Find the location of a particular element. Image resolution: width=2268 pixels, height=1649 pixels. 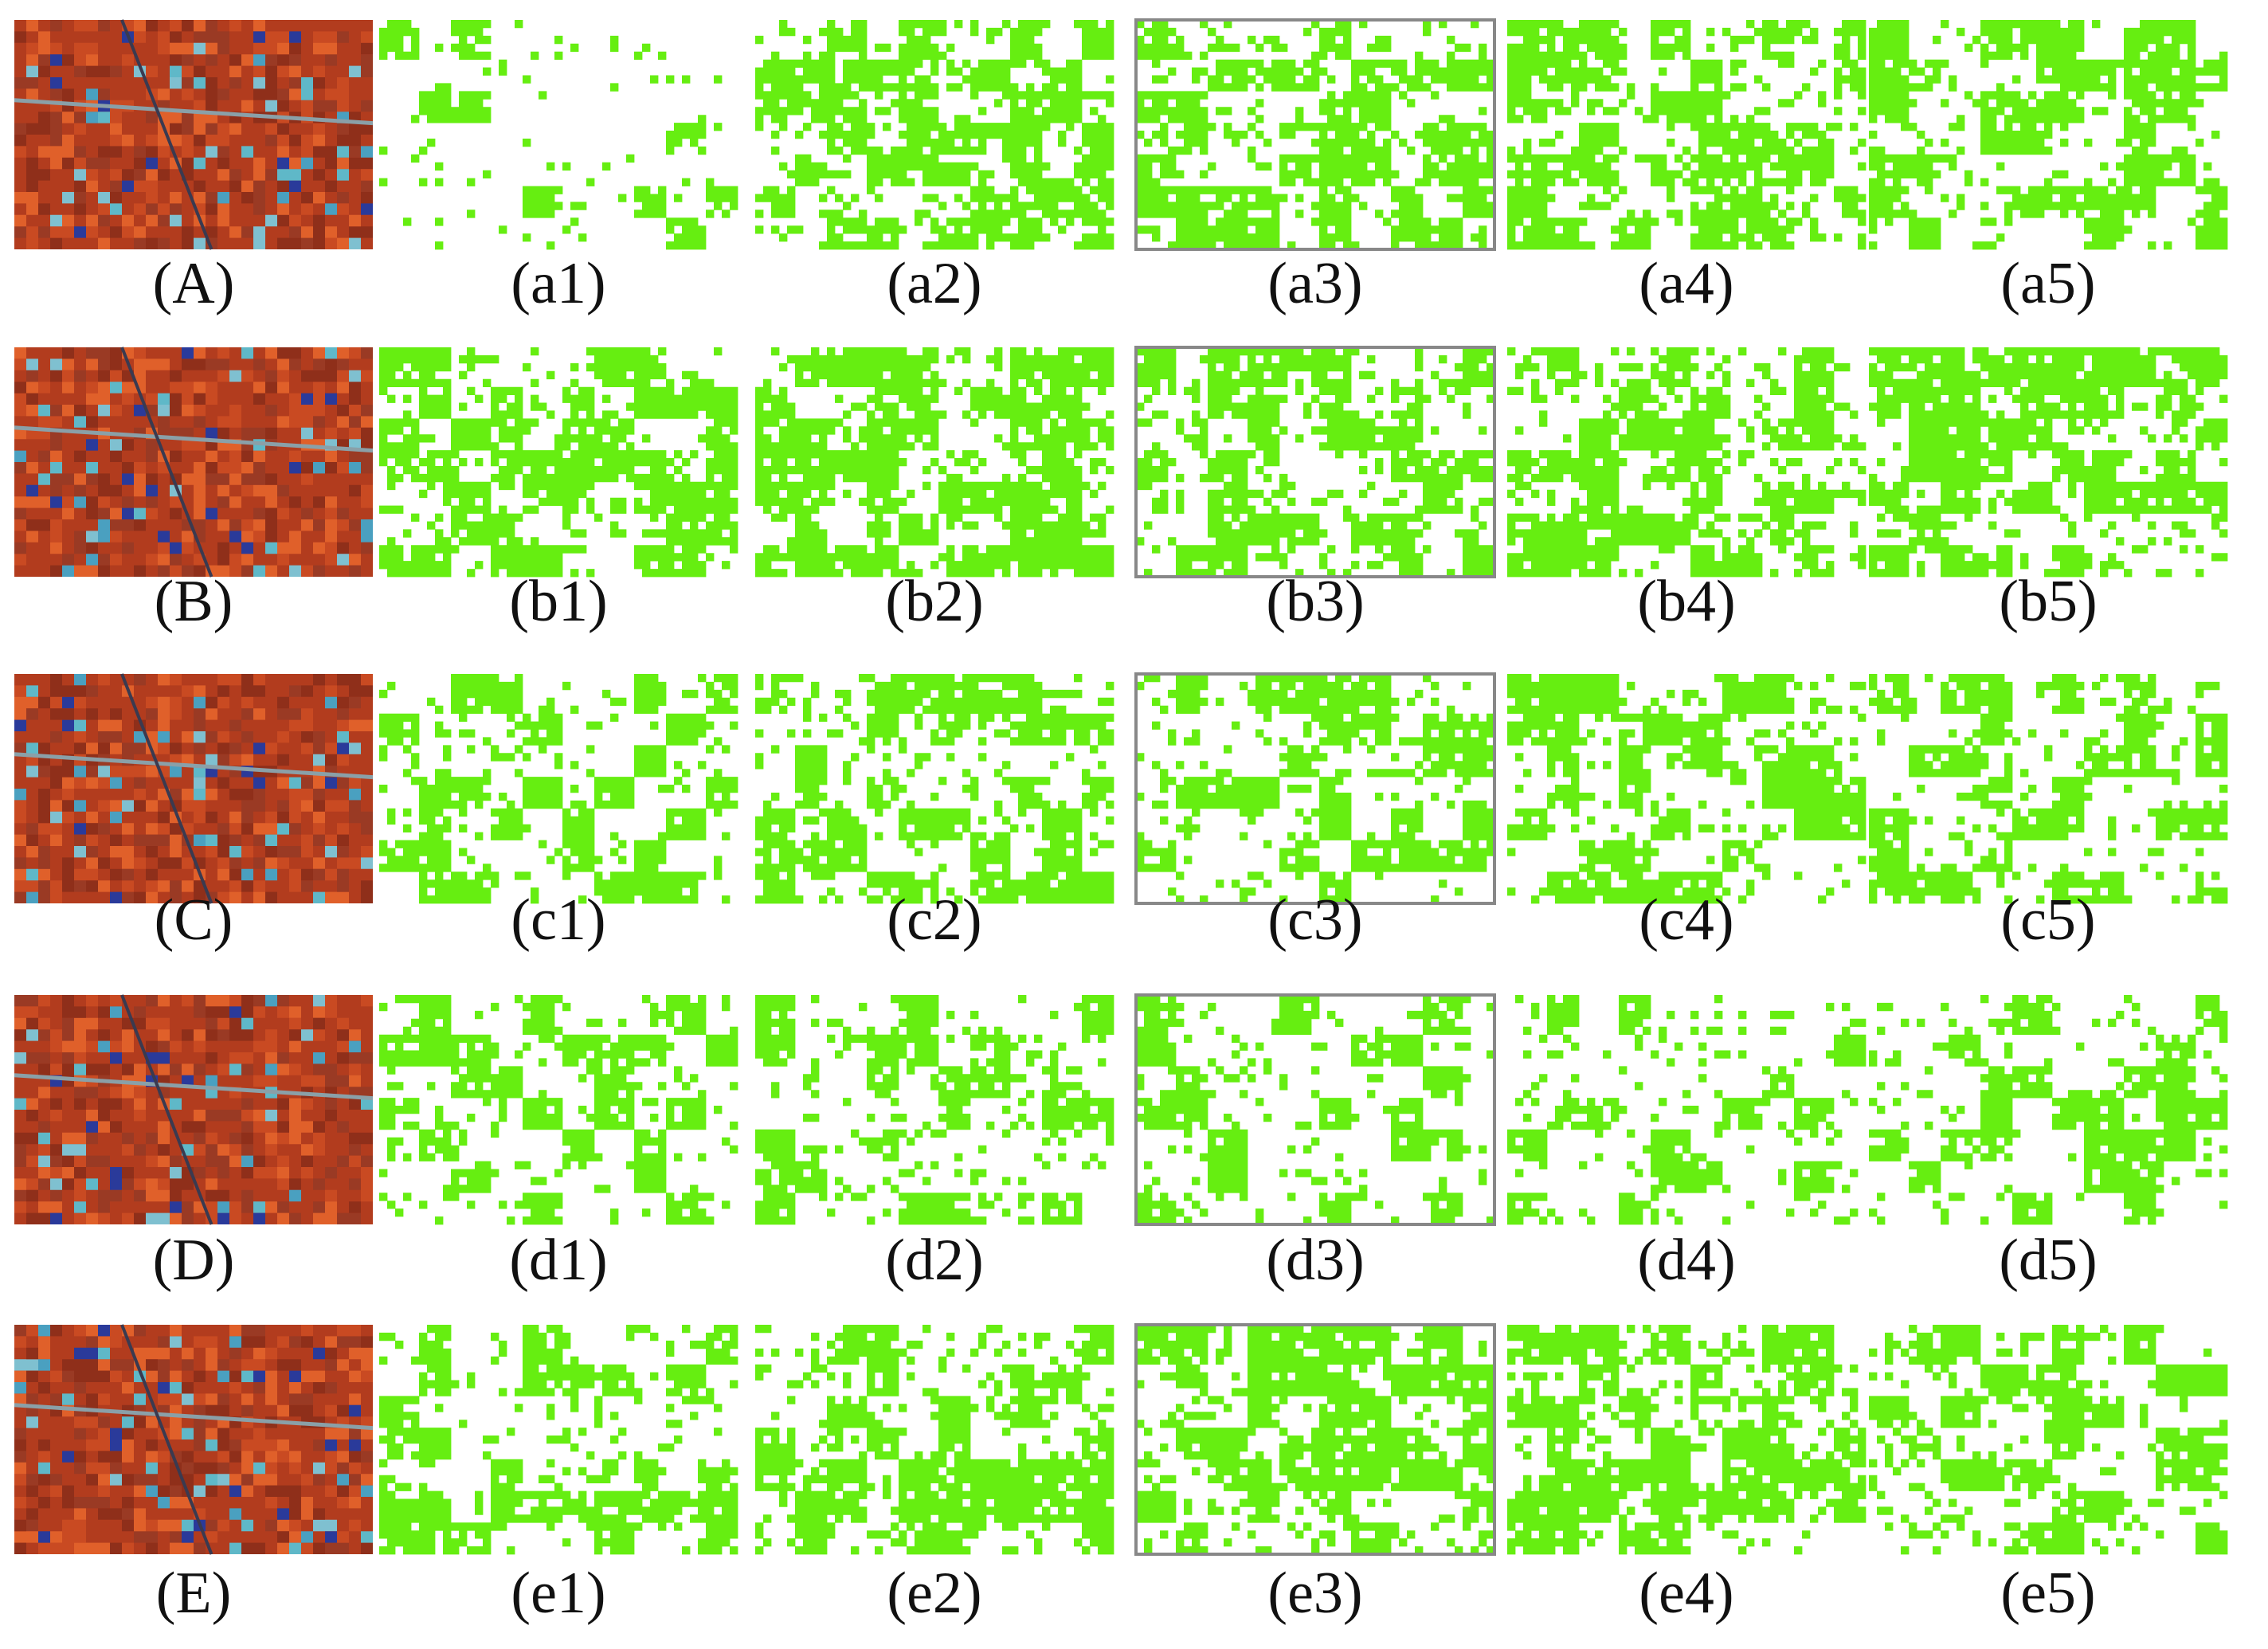

panel-label: (a5) is located at coordinates (2048, 283).